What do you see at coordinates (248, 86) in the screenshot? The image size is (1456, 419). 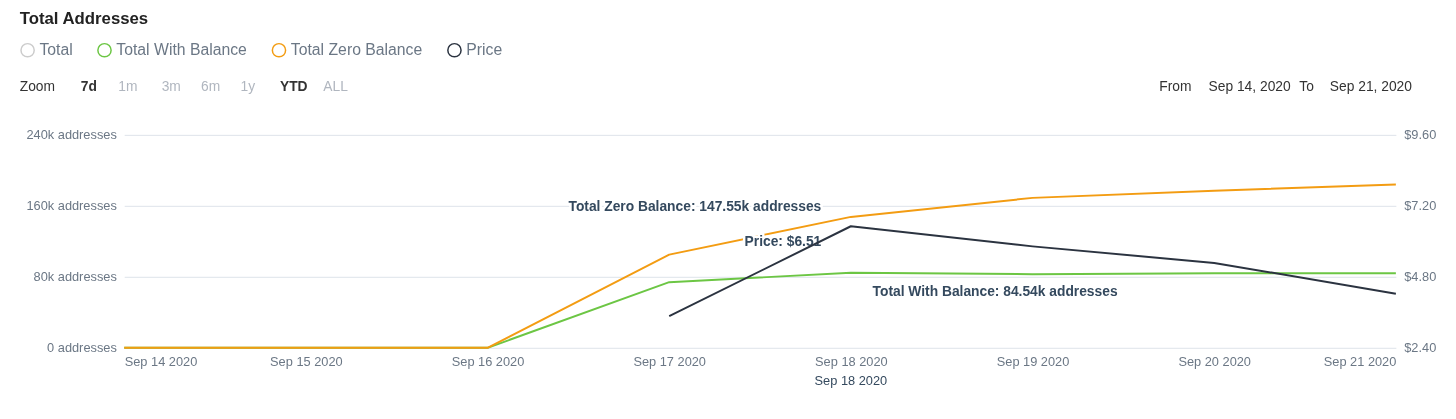 I see `text: 1y` at bounding box center [248, 86].